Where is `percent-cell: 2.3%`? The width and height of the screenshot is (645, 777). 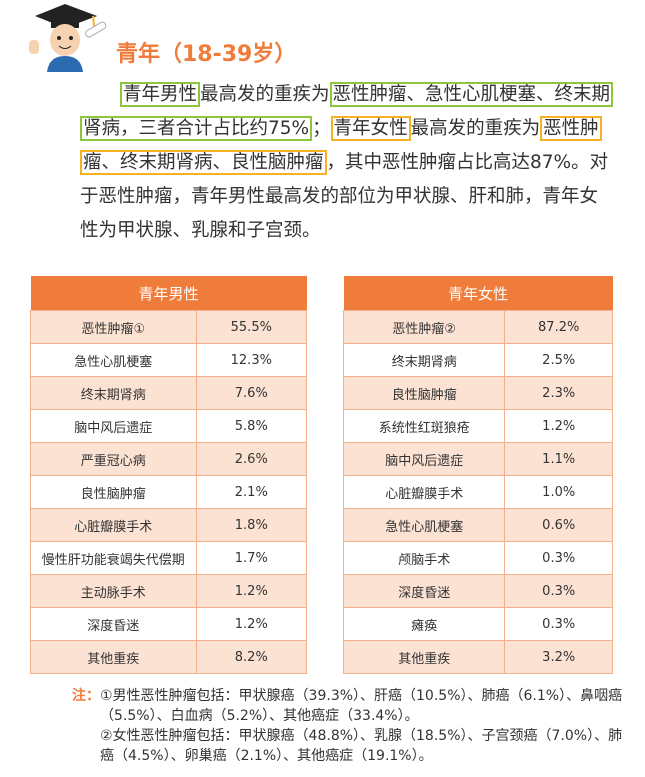
percent-cell: 2.3% is located at coordinates (558, 393).